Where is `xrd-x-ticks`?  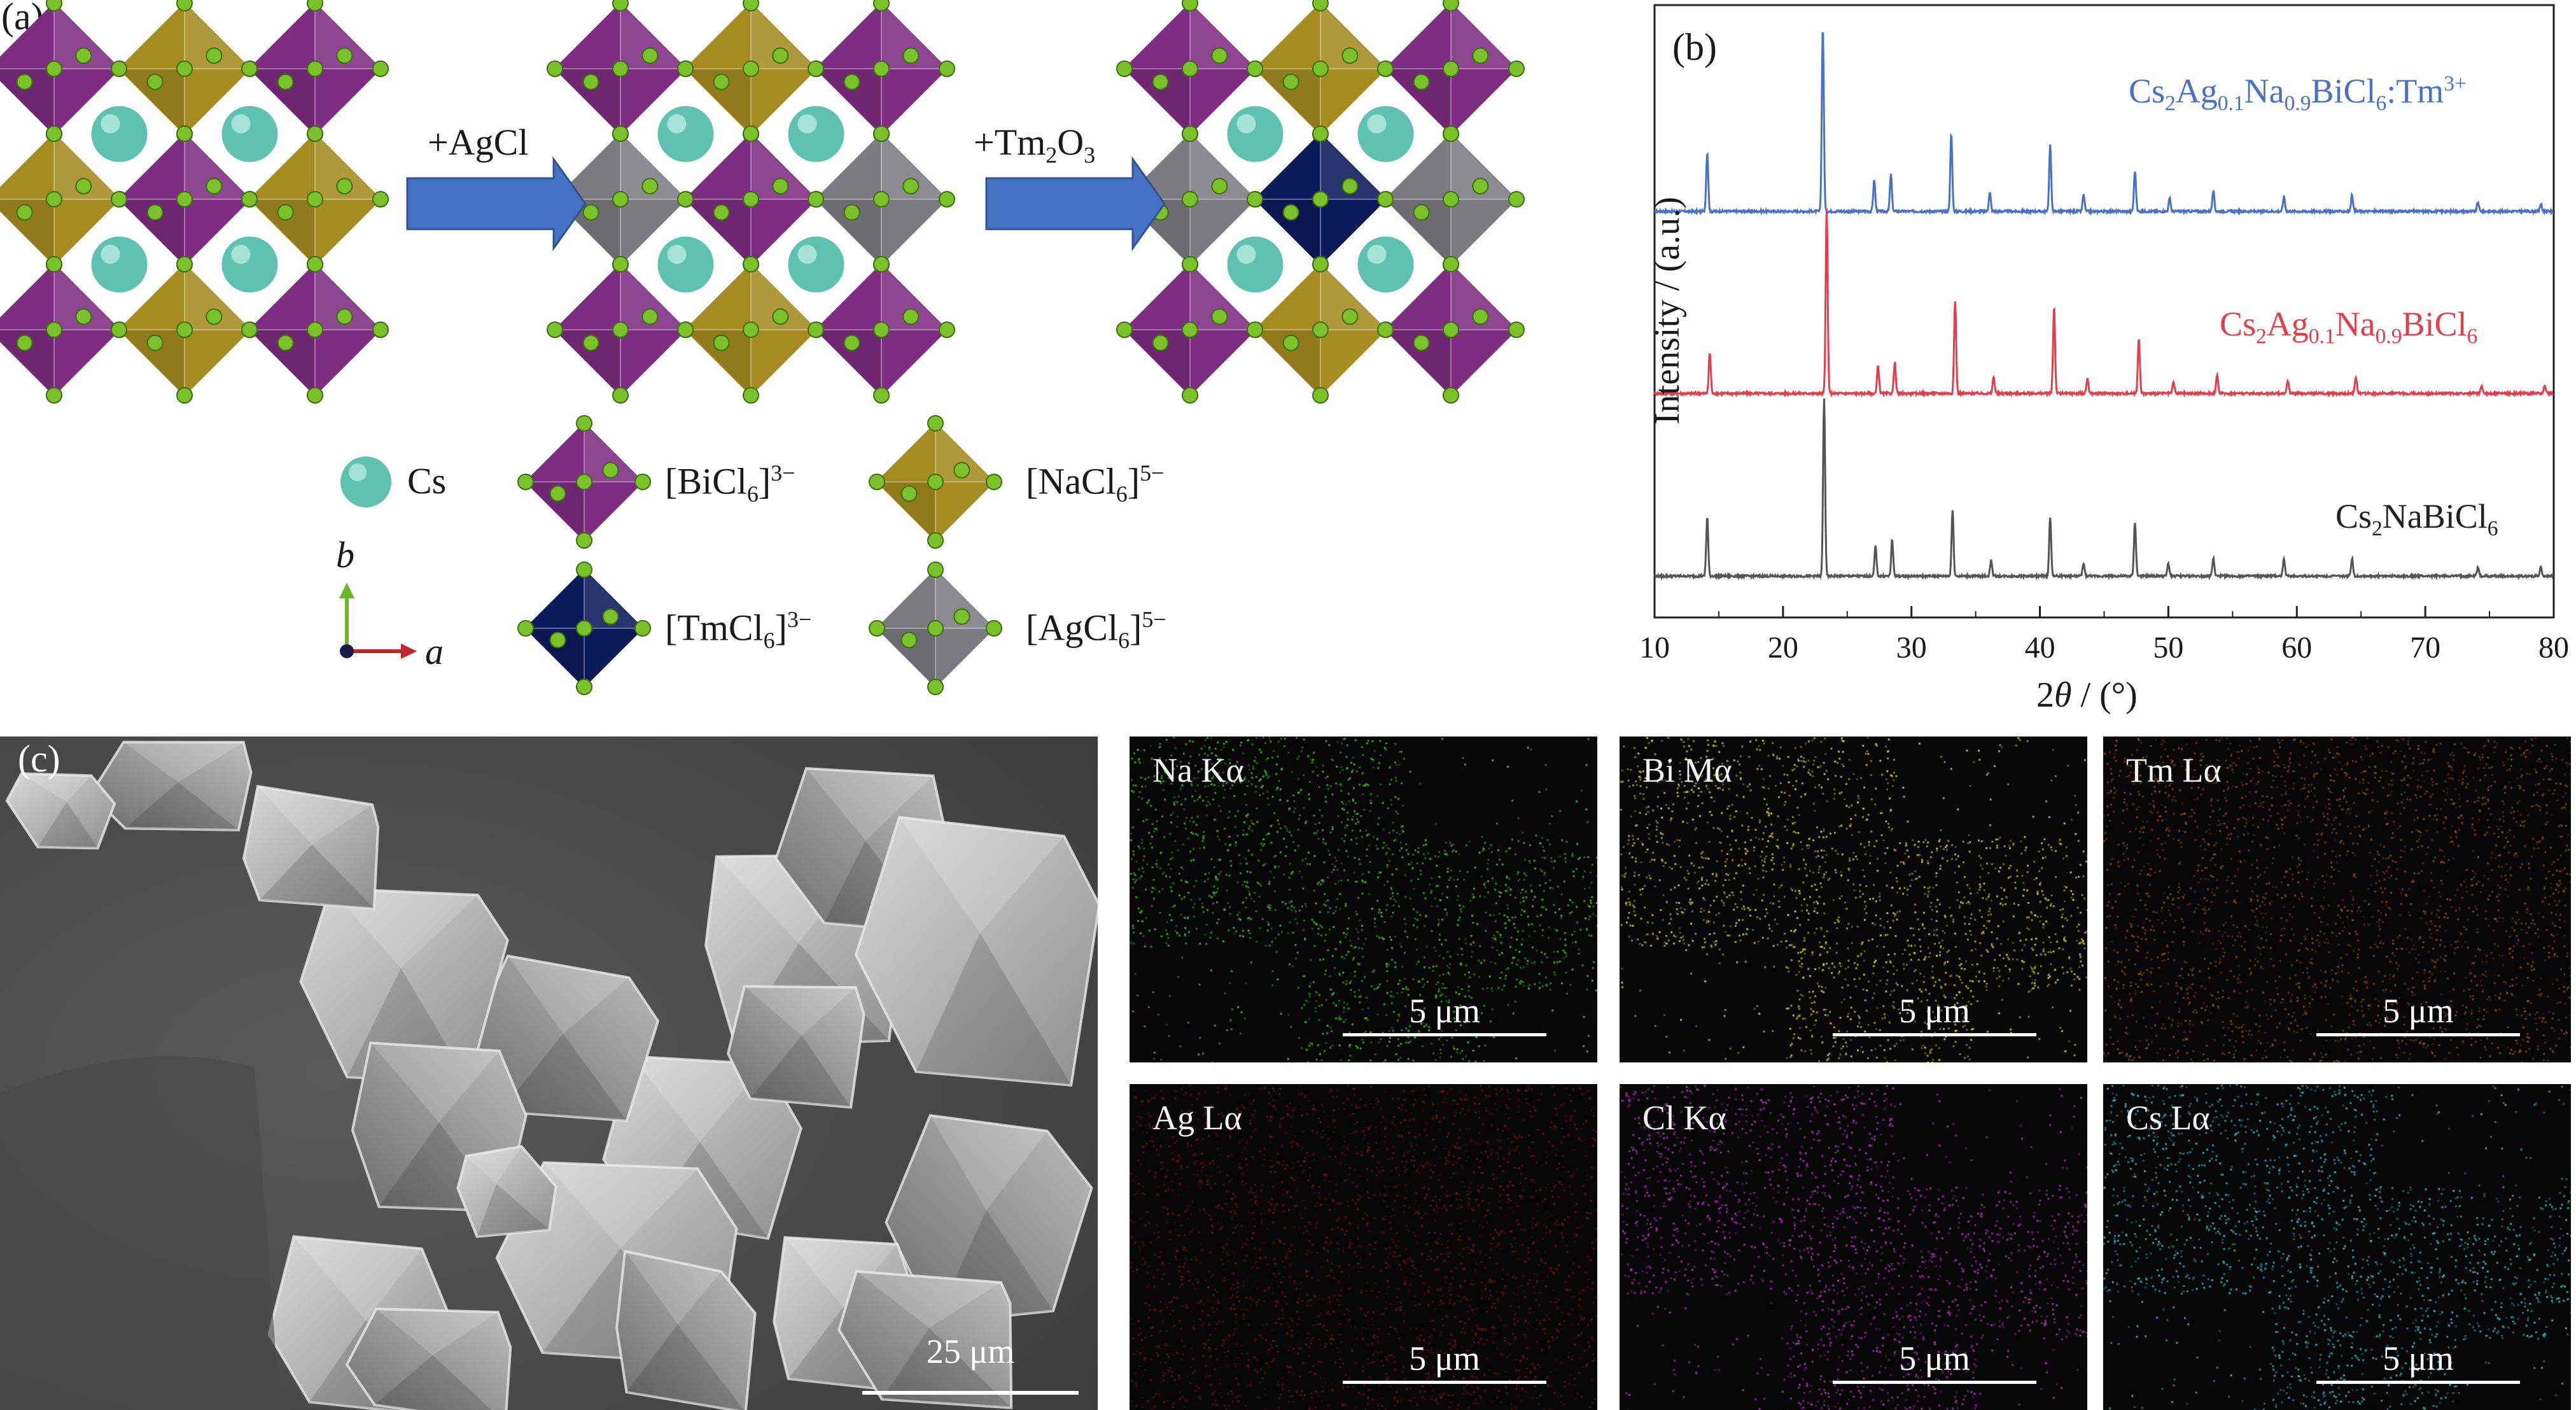
xrd-x-ticks is located at coordinates (2104, 611).